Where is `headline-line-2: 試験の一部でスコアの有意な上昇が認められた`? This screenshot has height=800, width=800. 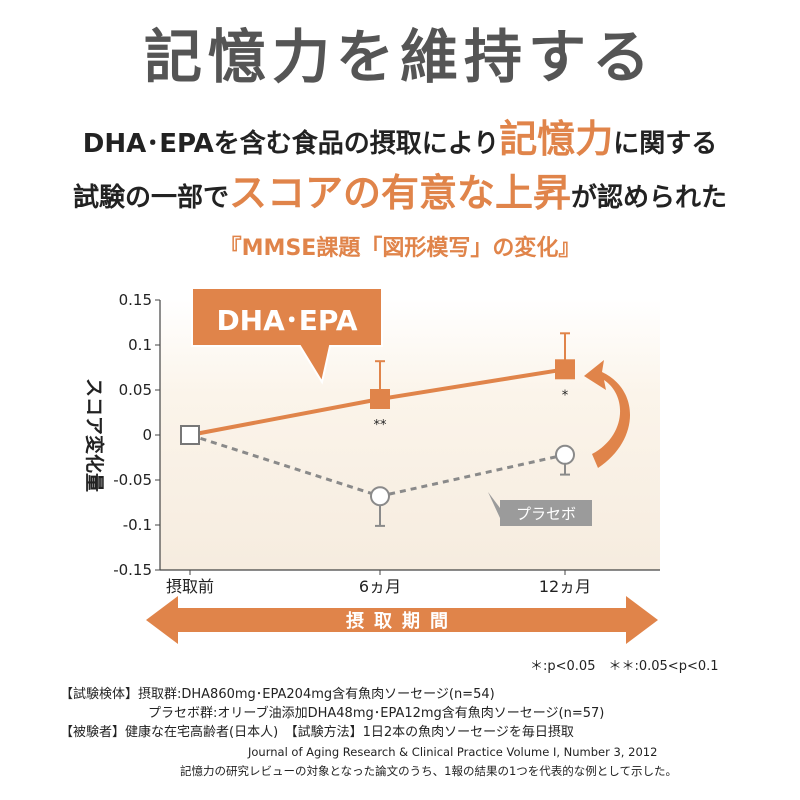 headline-line-2: 試験の一部でスコアの有意な上昇が認められた is located at coordinates (400, 189).